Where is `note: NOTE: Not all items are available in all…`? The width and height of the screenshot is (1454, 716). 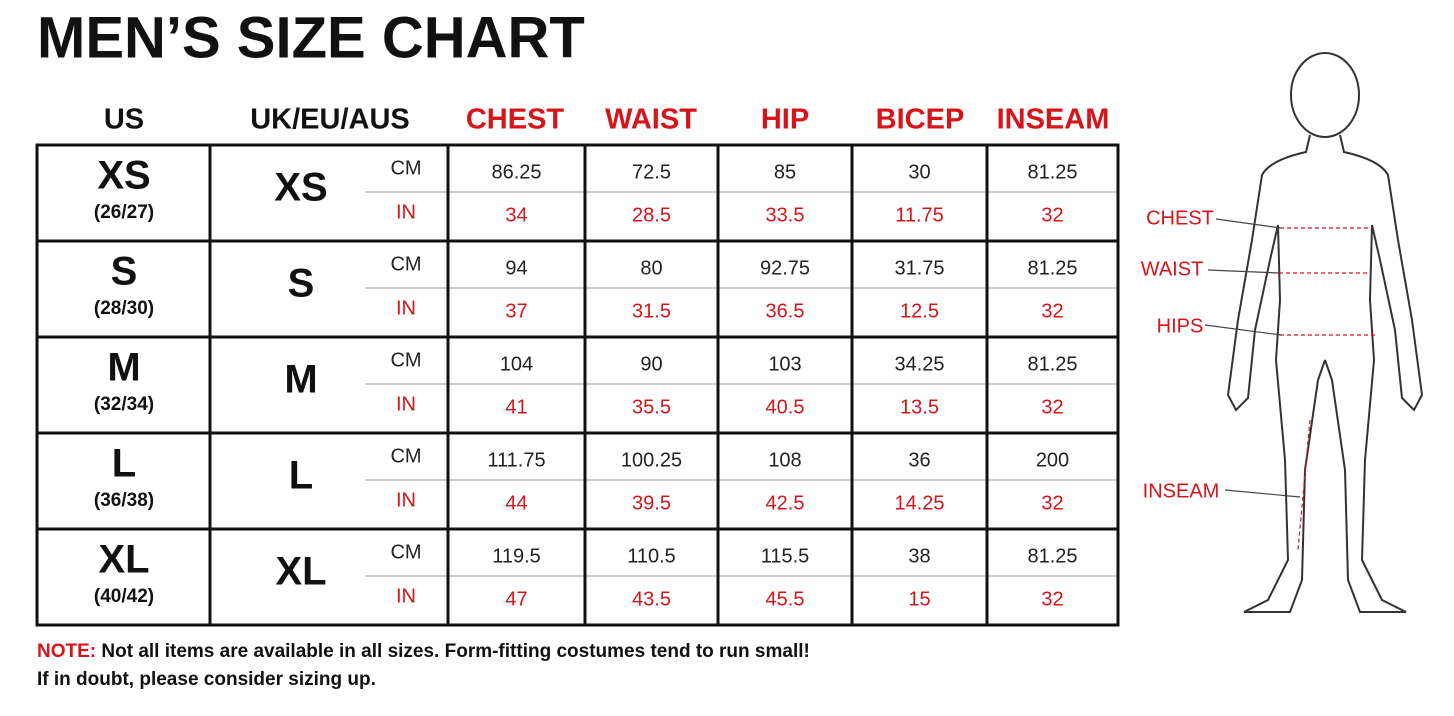
note: NOTE: Not all items are available in all… is located at coordinates (423, 651).